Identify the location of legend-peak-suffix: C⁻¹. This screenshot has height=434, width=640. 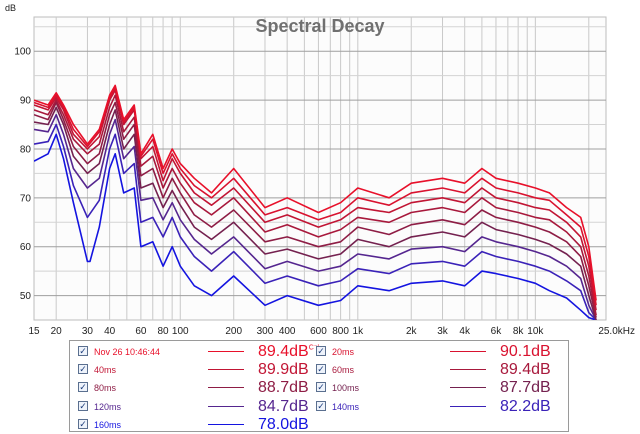
(314, 348).